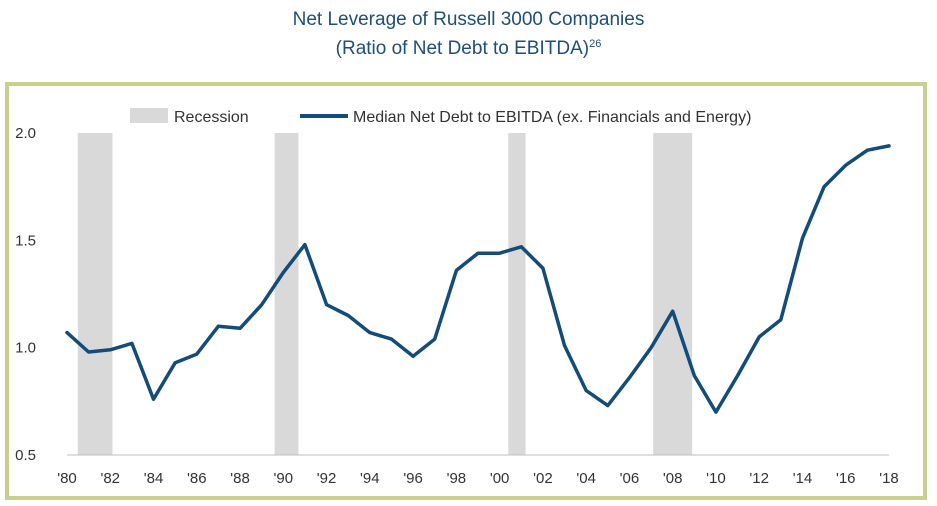 This screenshot has height=506, width=937. Describe the element at coordinates (457, 478) in the screenshot. I see `x-tick-label: '98` at that location.